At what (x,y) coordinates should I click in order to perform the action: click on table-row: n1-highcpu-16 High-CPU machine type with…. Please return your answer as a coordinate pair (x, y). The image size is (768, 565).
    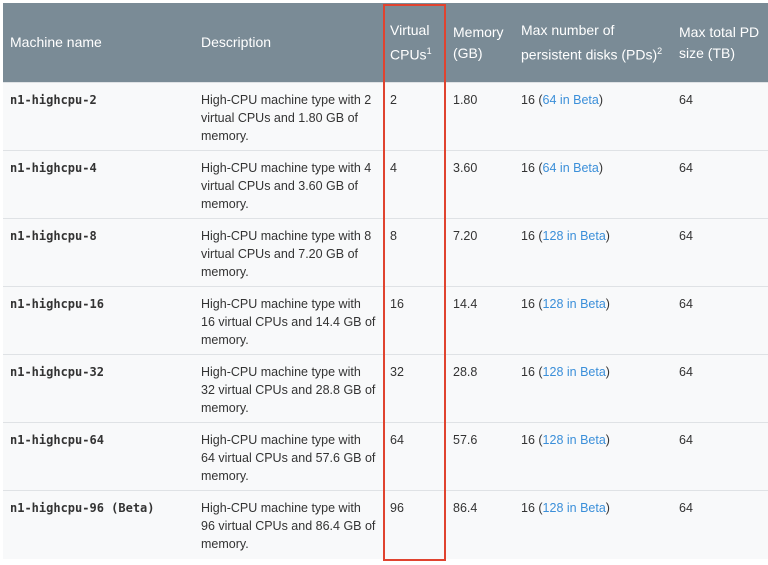
    Looking at the image, I should click on (385, 320).